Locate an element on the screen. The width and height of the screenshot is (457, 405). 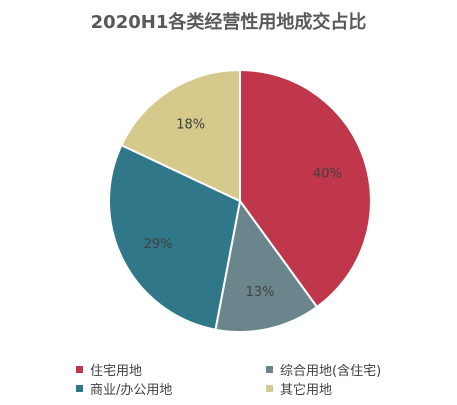
legend-swatch-other is located at coordinates (269, 388).